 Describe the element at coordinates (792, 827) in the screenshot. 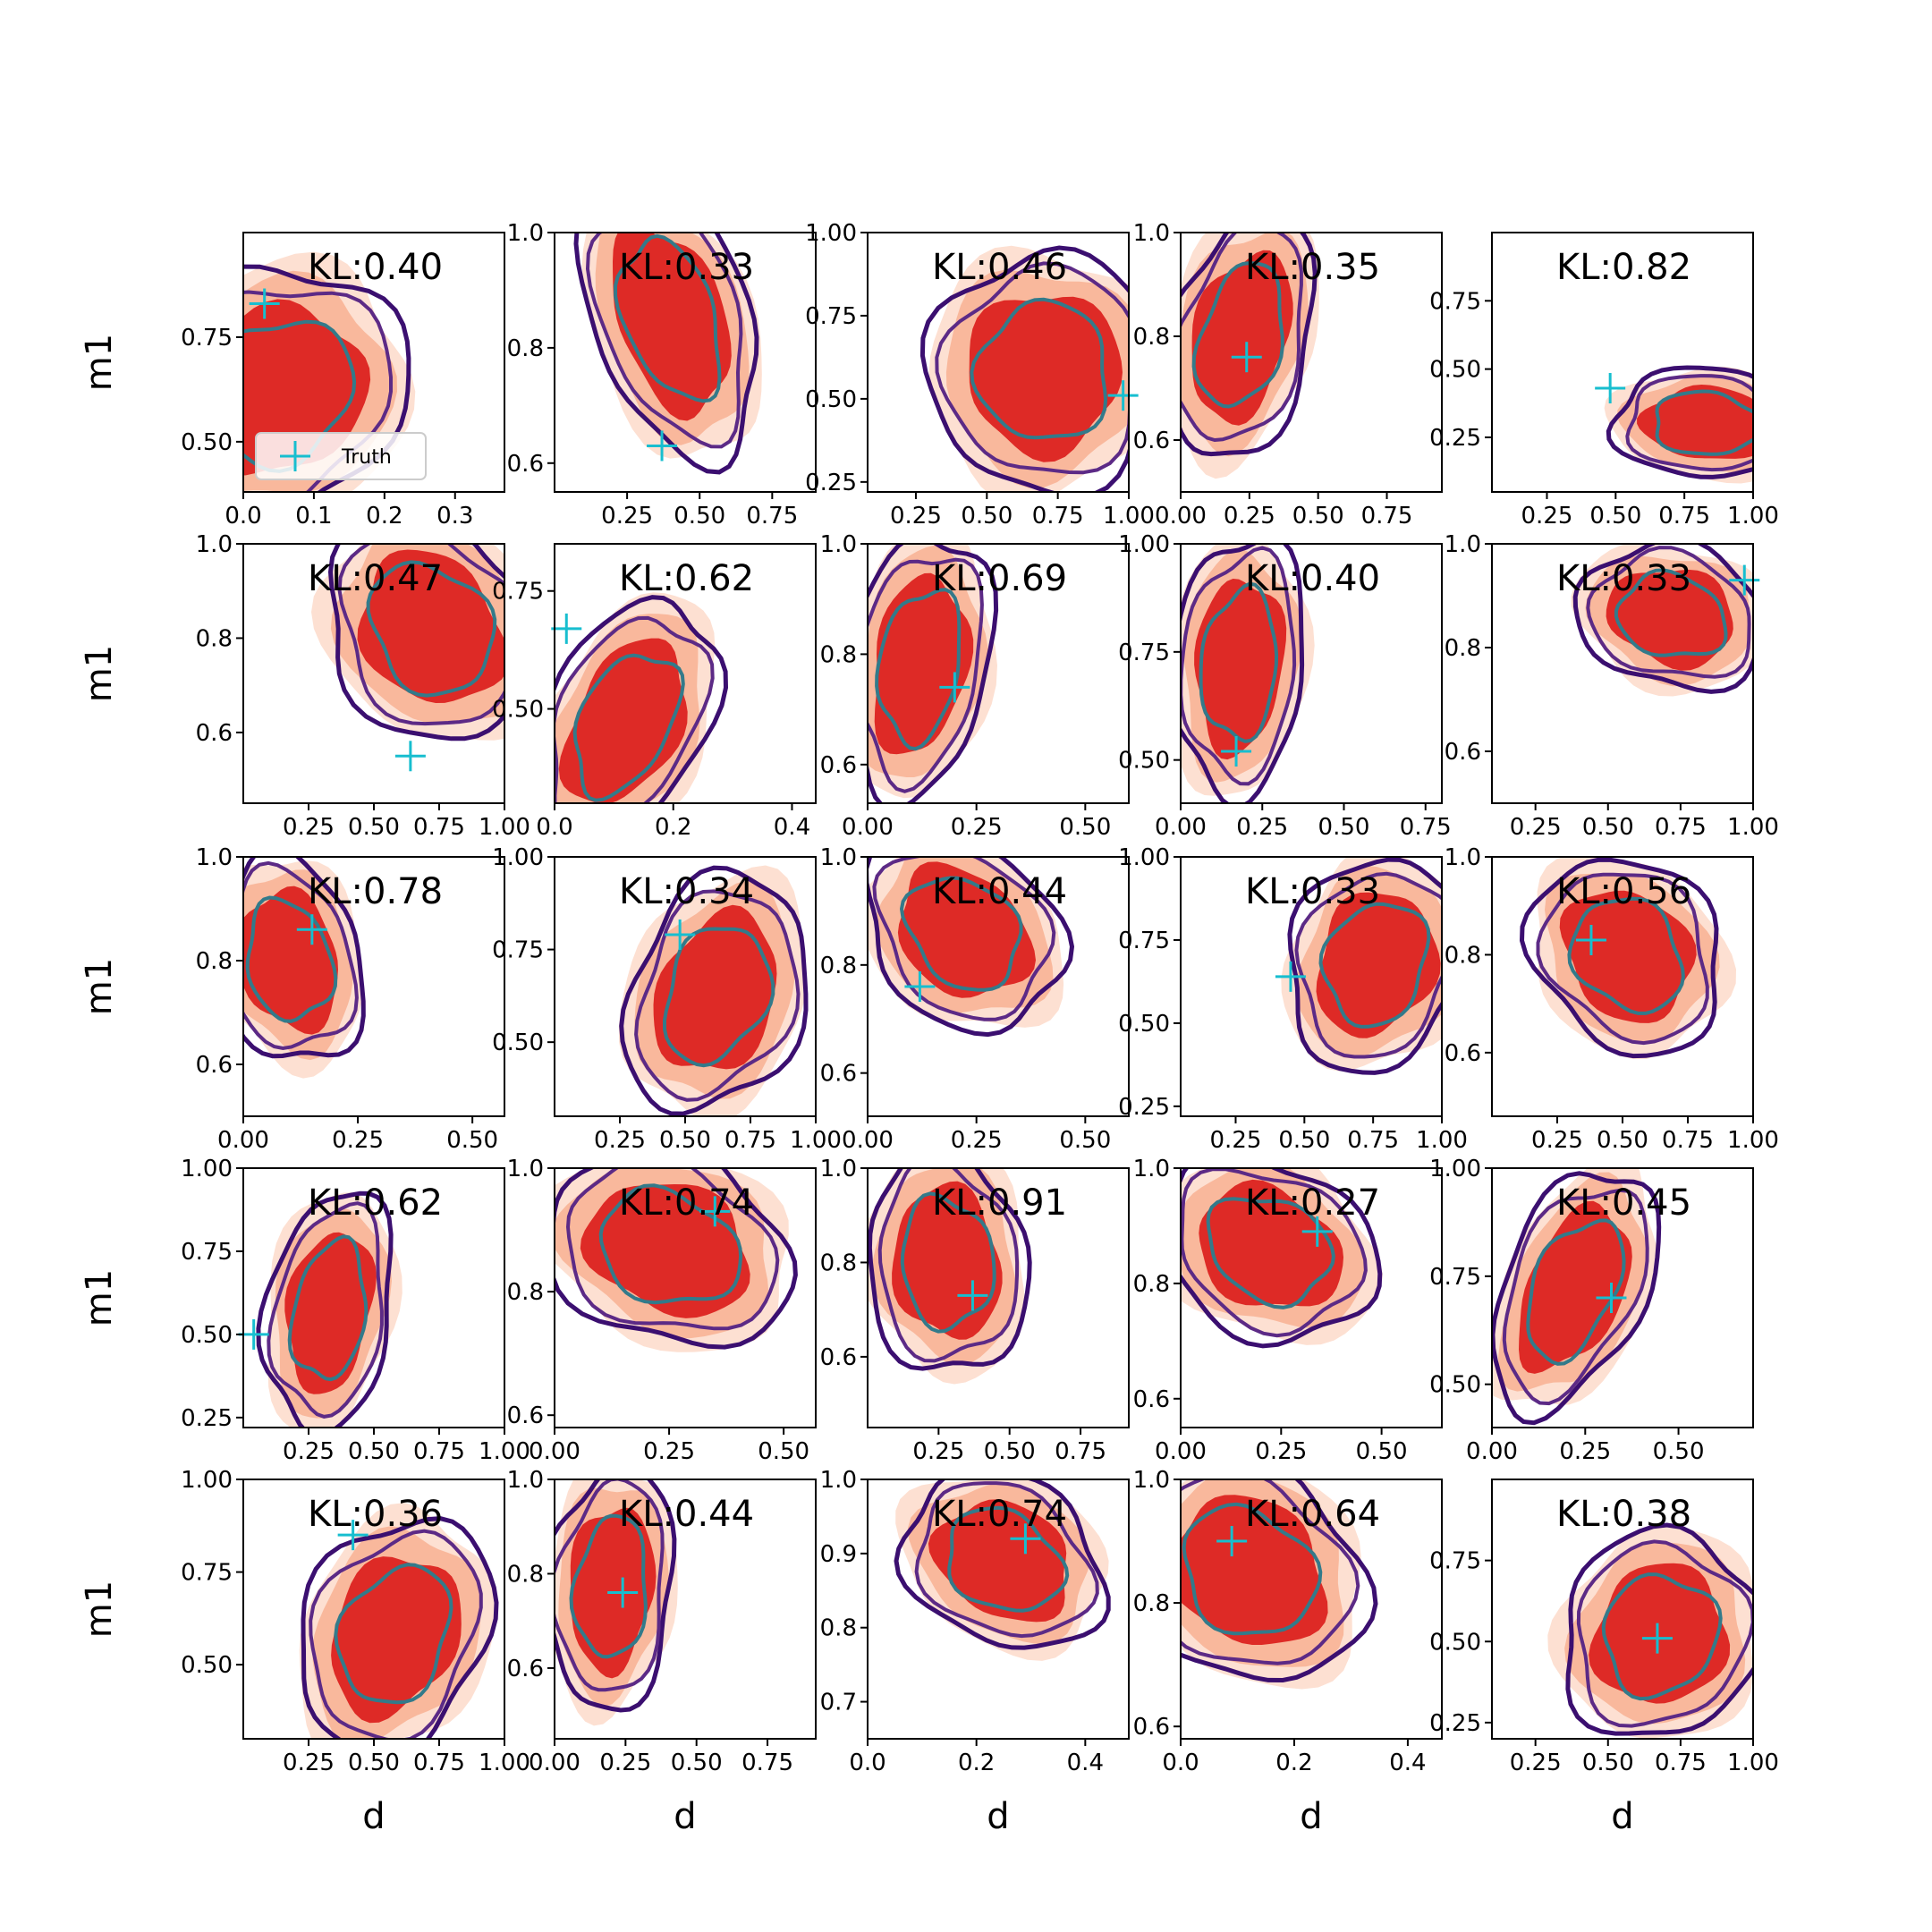

I see `x-tick-label: 0.4` at that location.